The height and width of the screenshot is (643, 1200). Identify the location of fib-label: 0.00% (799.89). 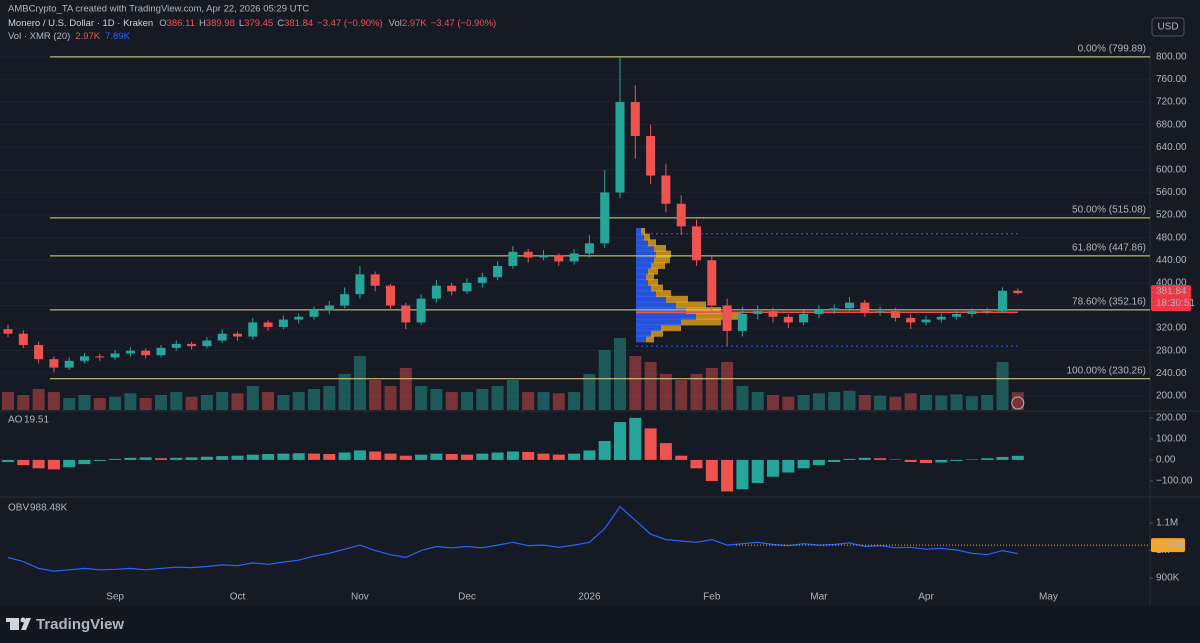
(1112, 49).